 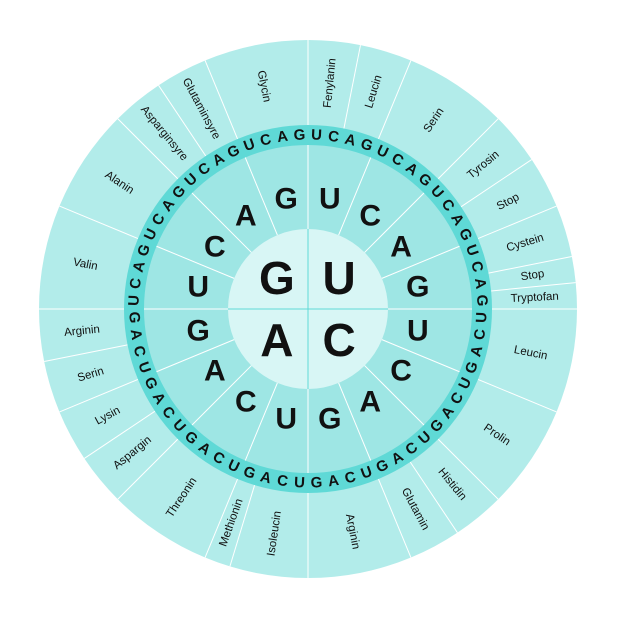 What do you see at coordinates (276, 340) in the screenshot?
I see `first-base-letter: A` at bounding box center [276, 340].